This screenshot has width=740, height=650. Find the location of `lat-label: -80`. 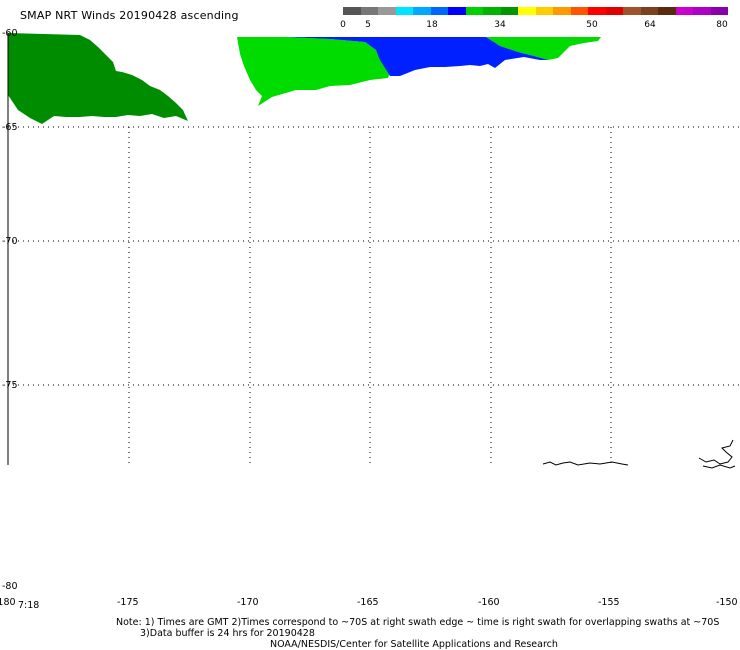

lat-label: -80 is located at coordinates (10, 586).